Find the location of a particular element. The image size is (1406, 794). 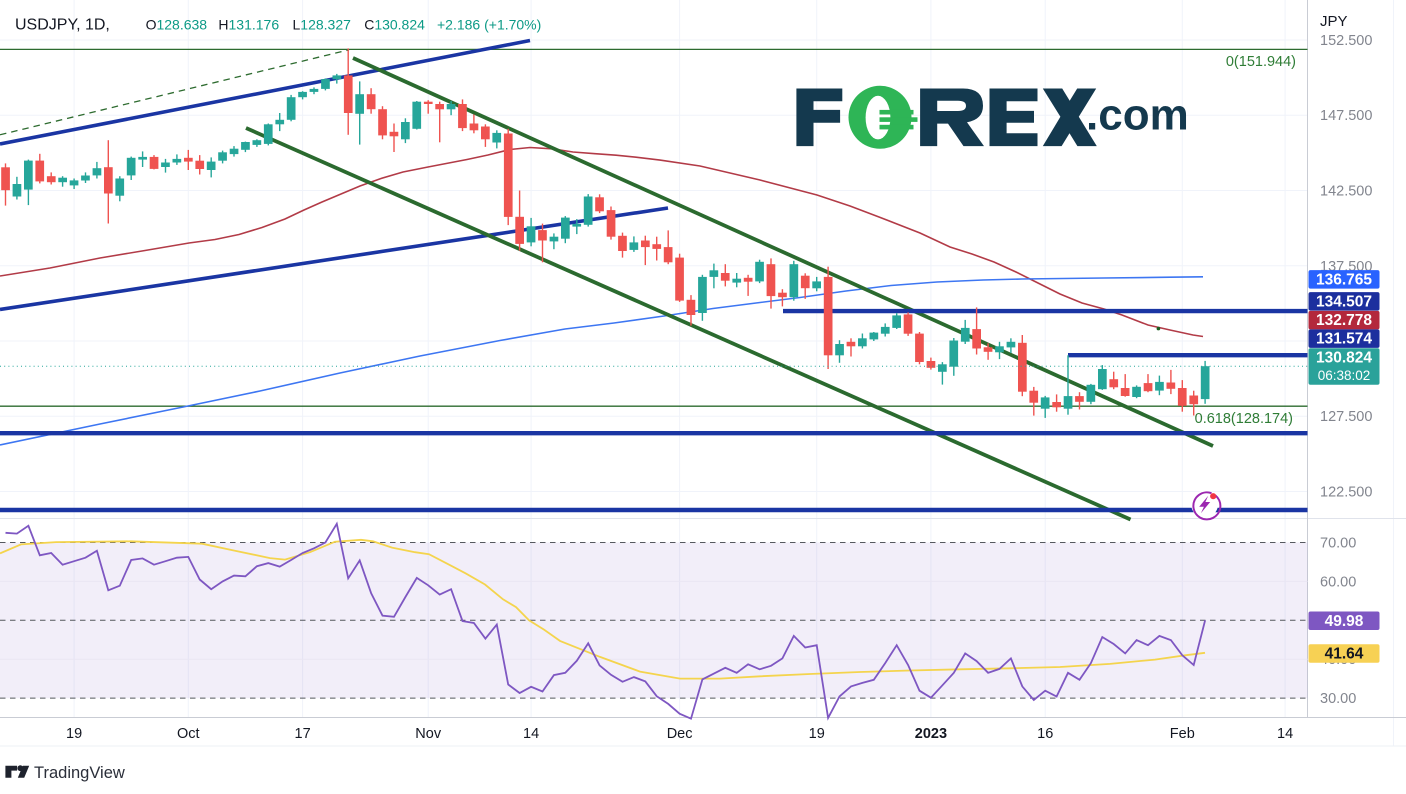

svg-text: 127.500 is located at coordinates (1346, 417).